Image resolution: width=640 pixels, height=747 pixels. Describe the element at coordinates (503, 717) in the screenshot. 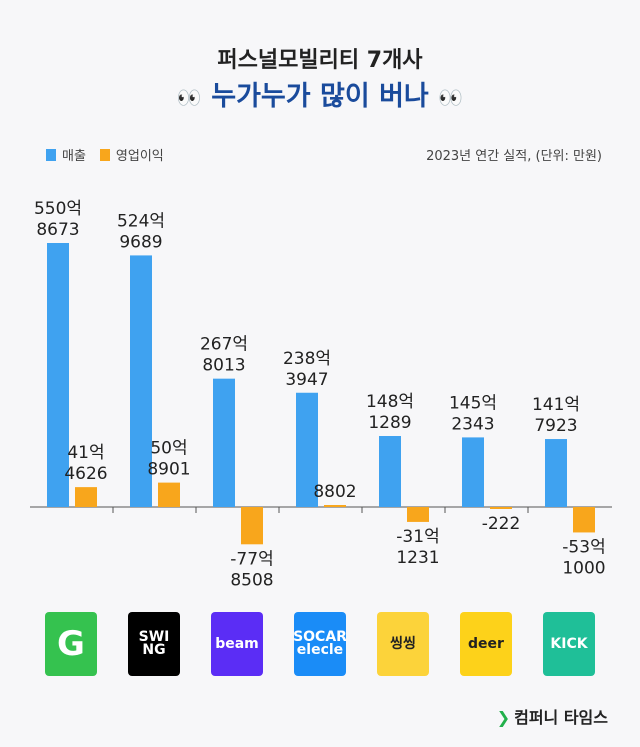

I see `chevron-icon: ❯` at that location.